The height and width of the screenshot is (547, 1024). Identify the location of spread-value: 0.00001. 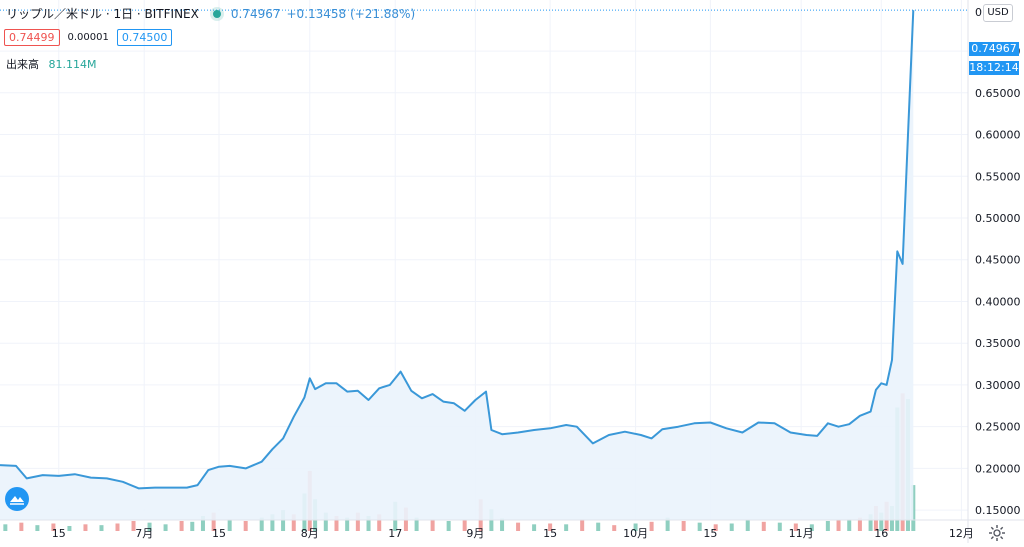
(88, 37).